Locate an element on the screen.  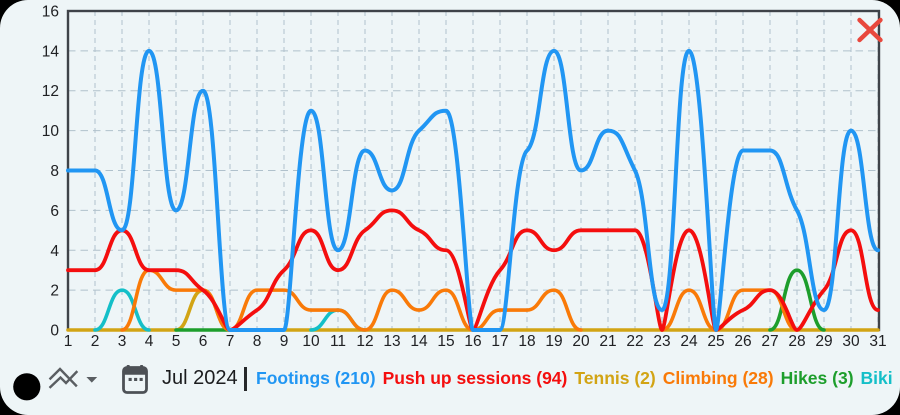
svg-text: 17 is located at coordinates (499, 341).